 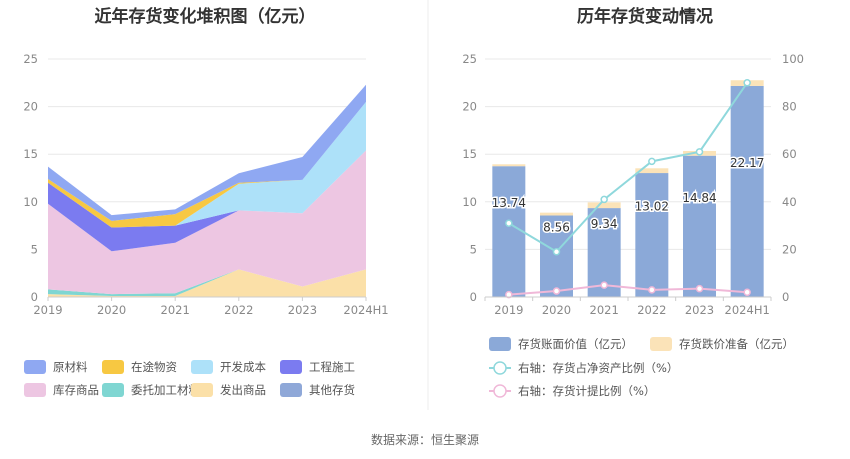 What do you see at coordinates (365, 310) in the screenshot?
I see `left-x-tick-label: 2024H1` at bounding box center [365, 310].